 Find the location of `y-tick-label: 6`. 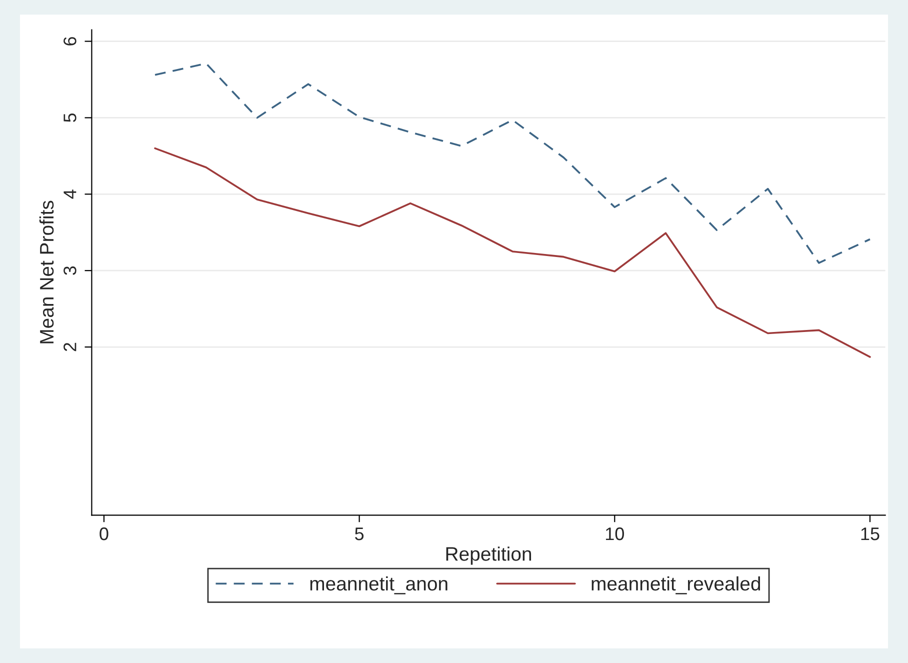

y-tick-label: 6 is located at coordinates (70, 41).